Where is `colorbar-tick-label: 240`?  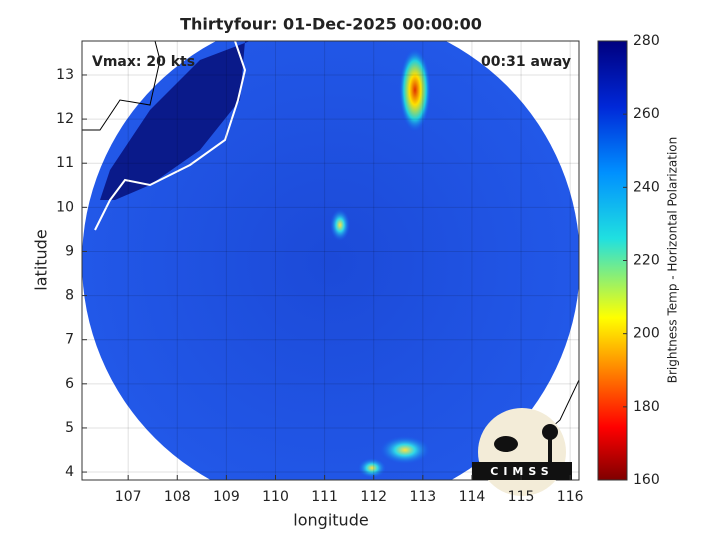 colorbar-tick-label: 240 is located at coordinates (646, 187).